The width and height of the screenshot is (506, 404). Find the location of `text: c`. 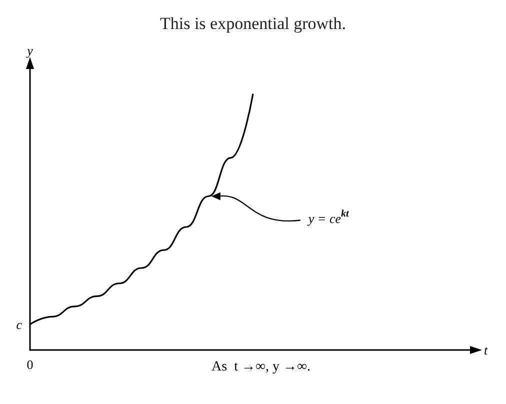

text: c is located at coordinates (19, 324).